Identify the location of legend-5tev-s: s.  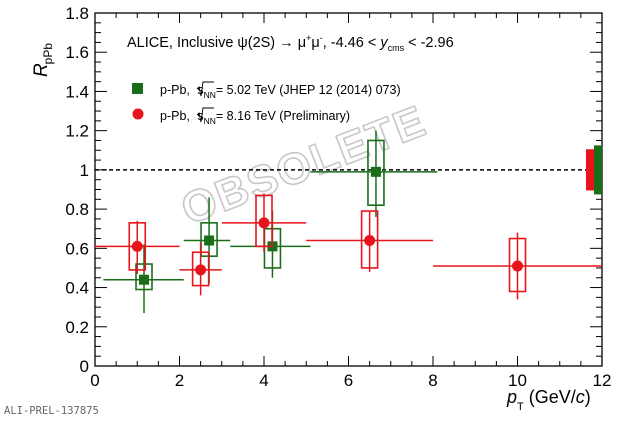
(200, 90).